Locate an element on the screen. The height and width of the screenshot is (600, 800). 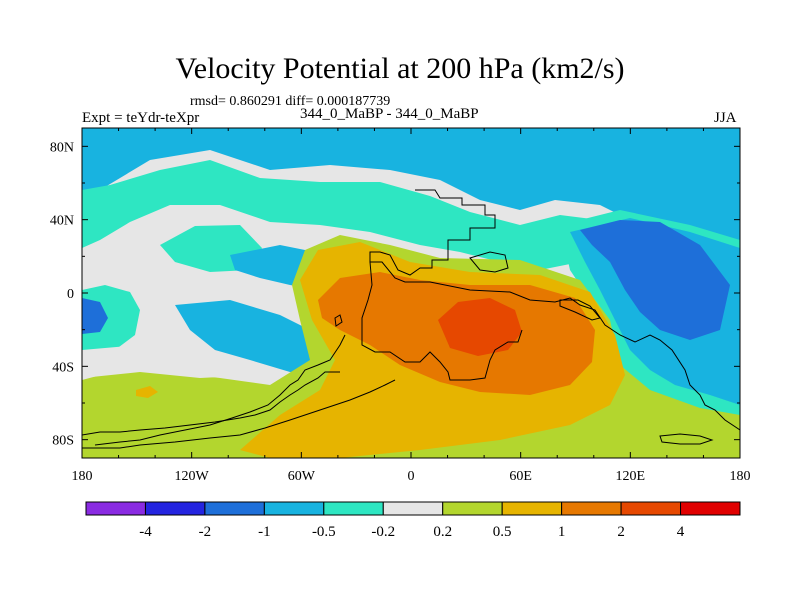
x-tick-label: 120W is located at coordinates (192, 476).